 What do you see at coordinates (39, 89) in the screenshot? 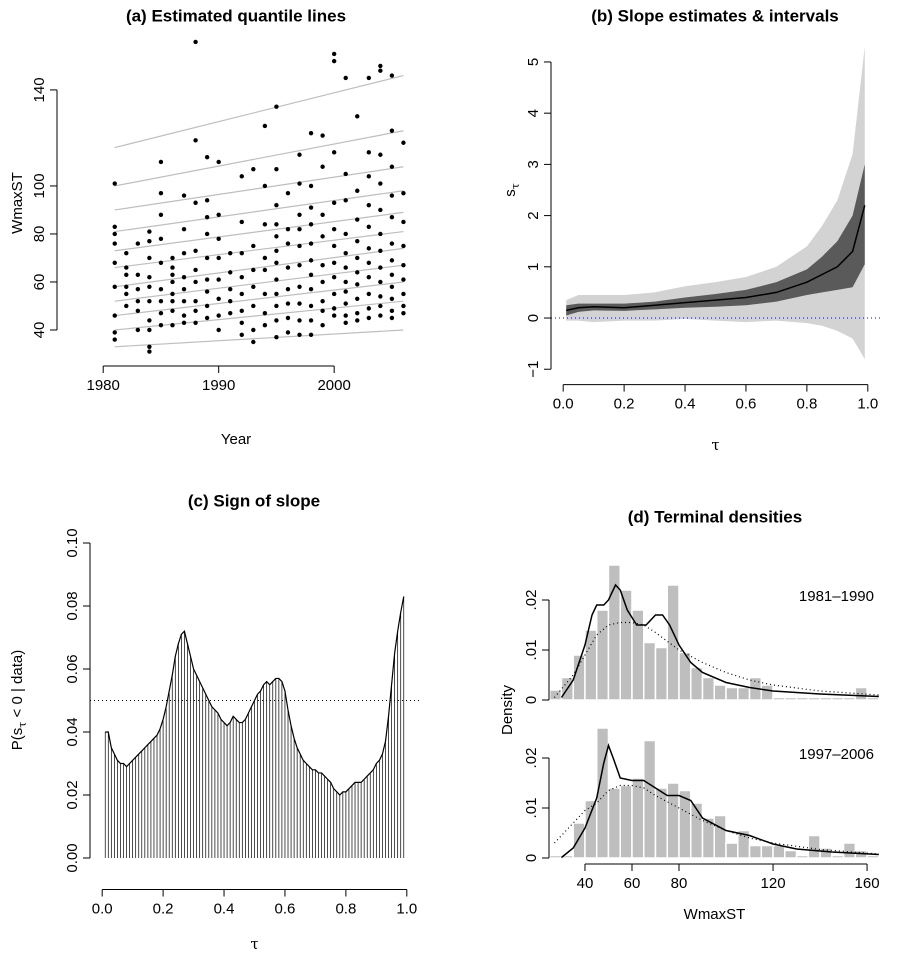
I see `y-tick-label: 140` at bounding box center [39, 89].